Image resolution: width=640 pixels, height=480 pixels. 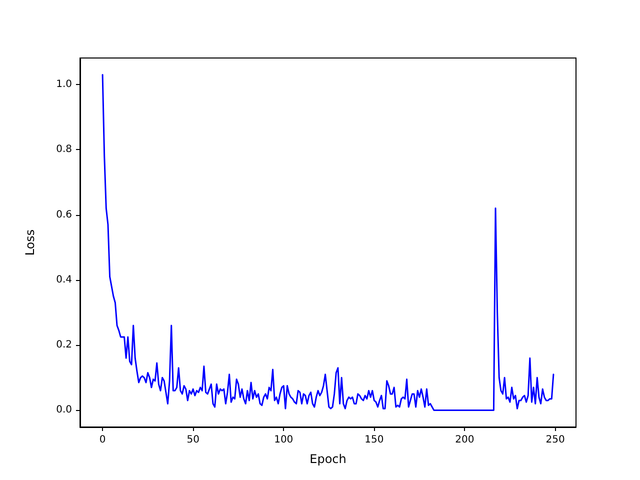 I want to click on x-tick-label: 50, so click(x=193, y=440).